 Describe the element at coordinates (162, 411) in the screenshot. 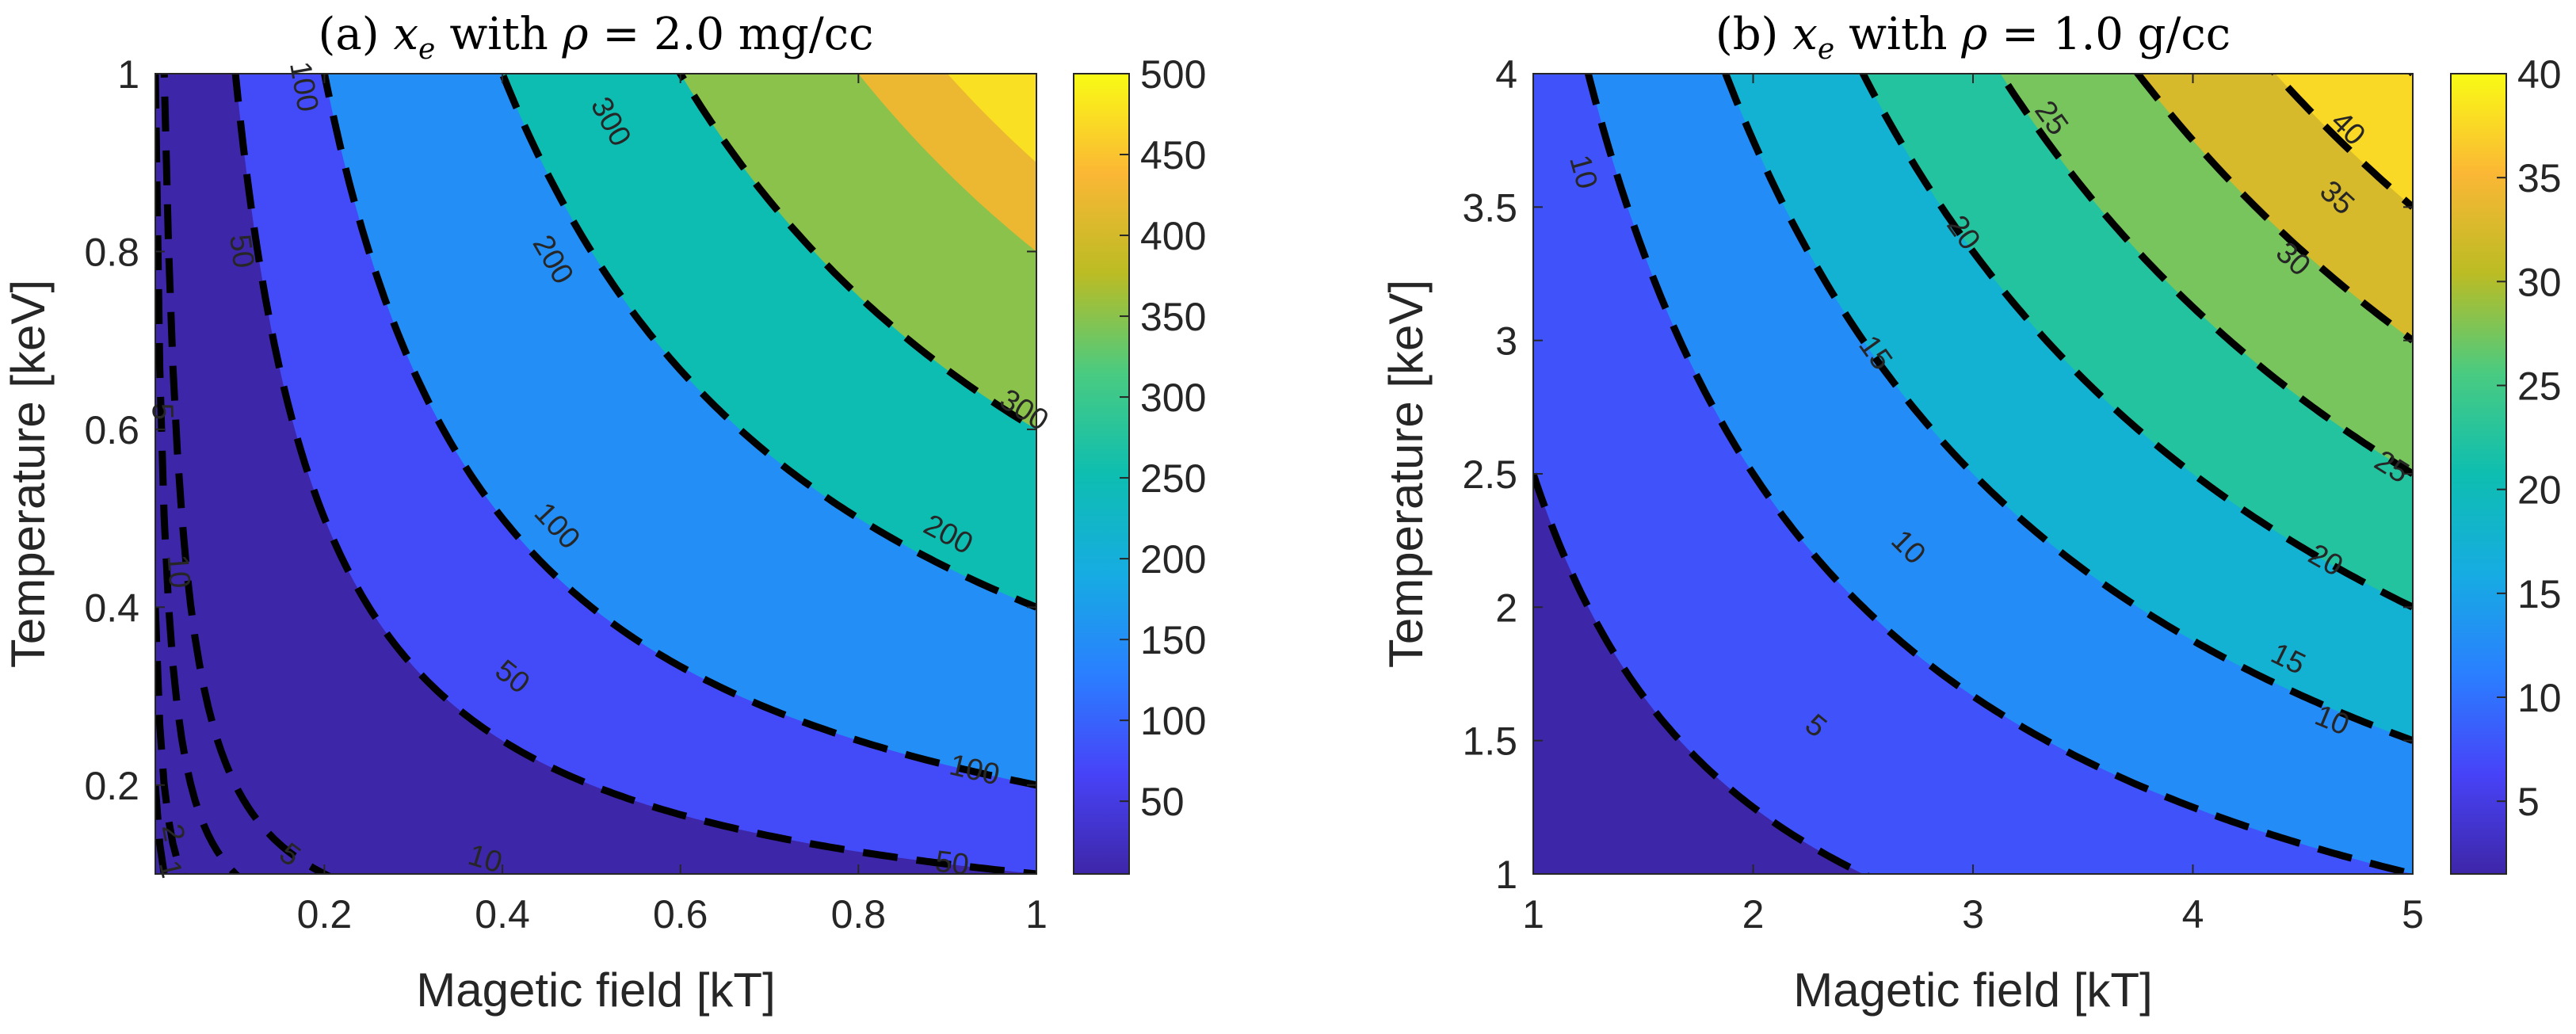

I see `panel-a-contour-label: 5` at that location.